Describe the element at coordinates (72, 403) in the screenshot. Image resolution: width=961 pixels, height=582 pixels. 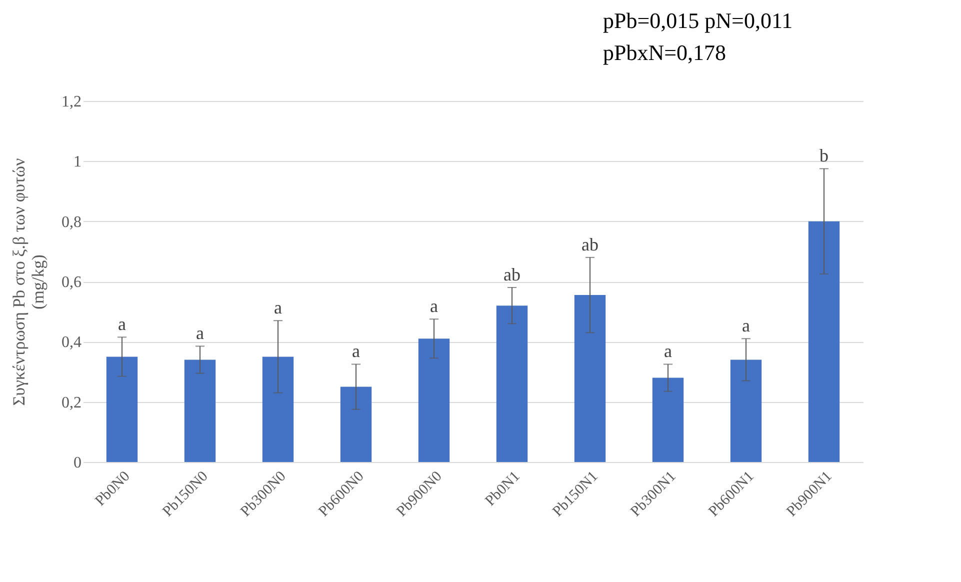
I see `y-tick-label: 0,2` at that location.